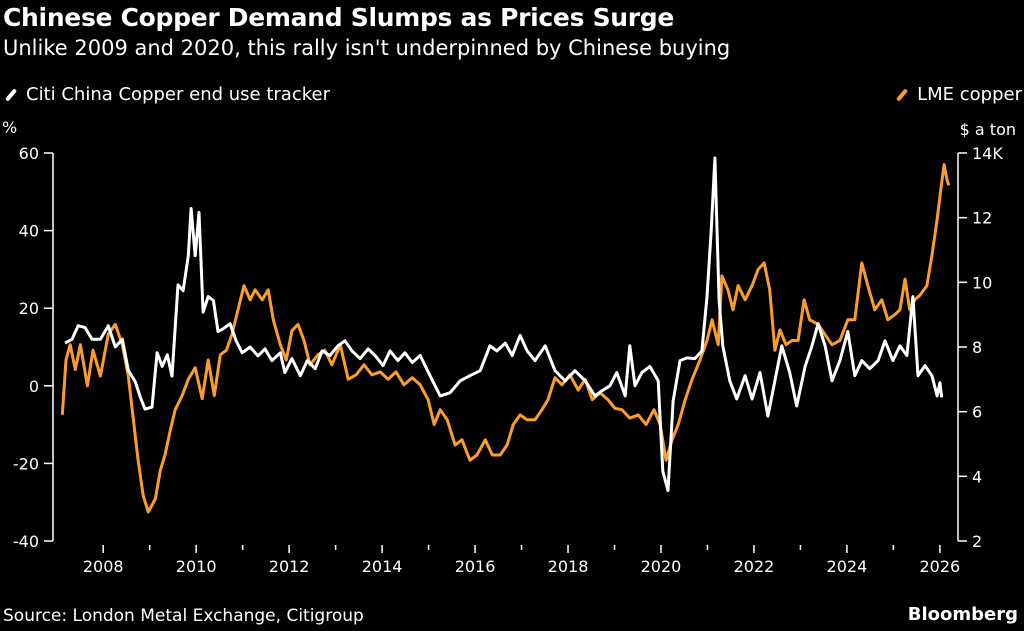 The height and width of the screenshot is (631, 1024). What do you see at coordinates (26, 541) in the screenshot?
I see `left-tick-label: -40` at bounding box center [26, 541].